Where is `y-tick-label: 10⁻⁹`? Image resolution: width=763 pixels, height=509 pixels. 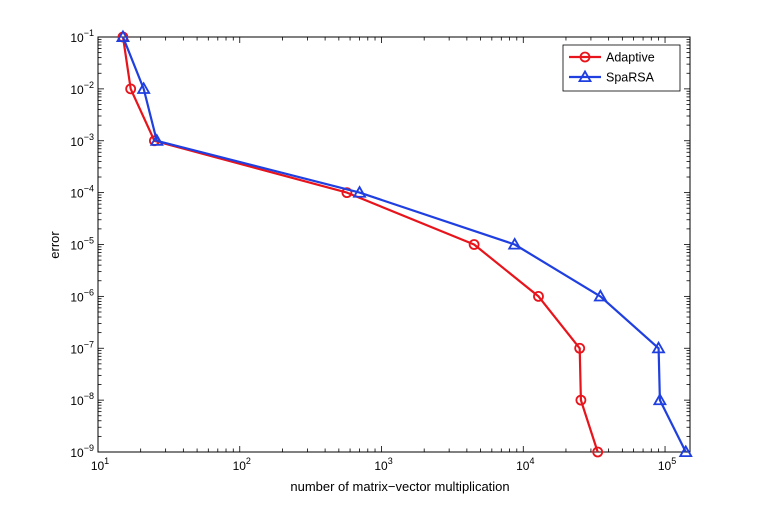
y-tick-label: 10⁻⁹ is located at coordinates (82, 451).